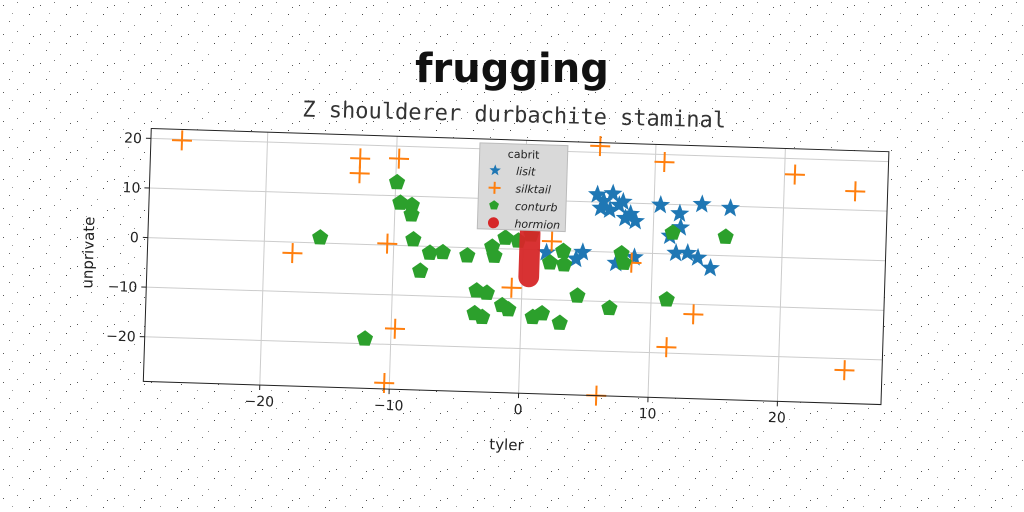 This screenshot has height=512, width=1024. Describe the element at coordinates (537, 224) in the screenshot. I see `legend-label-hormion: hormion` at that location.